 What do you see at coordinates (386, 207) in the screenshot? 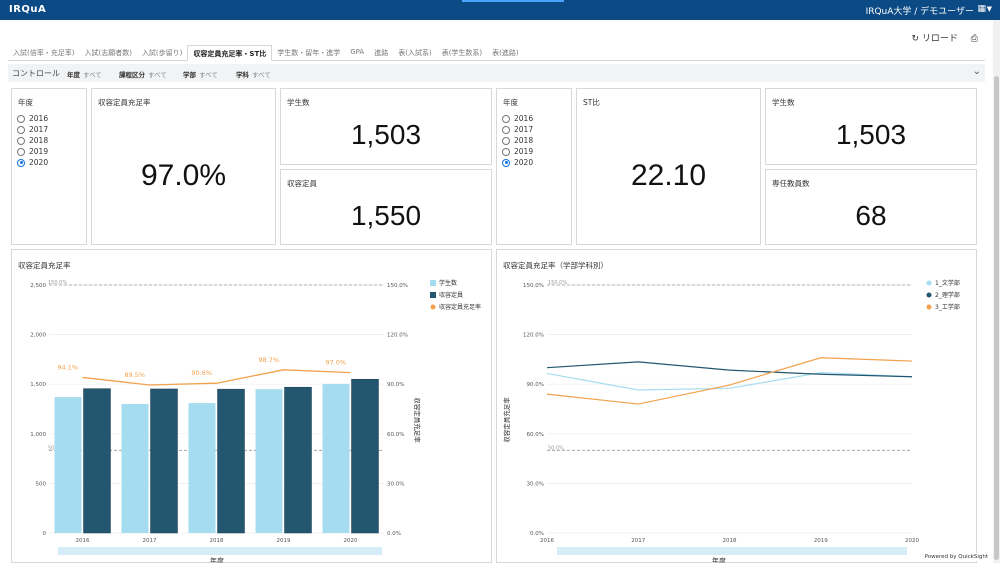
I see `kpi-capacity: 収容定員 1,550` at bounding box center [386, 207].